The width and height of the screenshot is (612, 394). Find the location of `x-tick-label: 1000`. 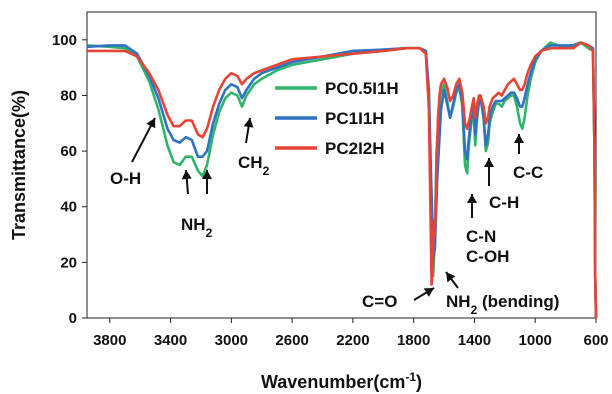

x-tick-label: 1000 is located at coordinates (535, 340).